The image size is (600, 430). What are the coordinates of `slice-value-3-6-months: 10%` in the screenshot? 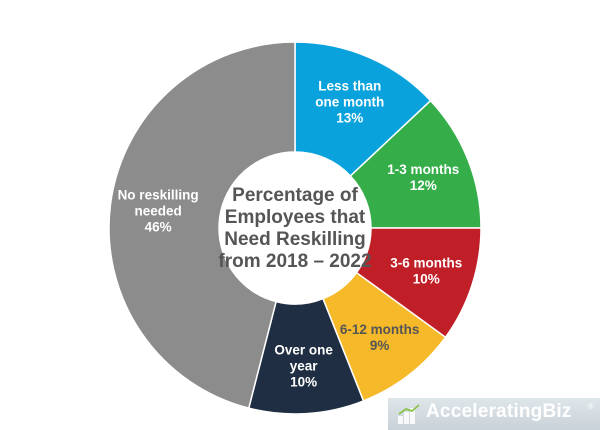 It's located at (426, 279).